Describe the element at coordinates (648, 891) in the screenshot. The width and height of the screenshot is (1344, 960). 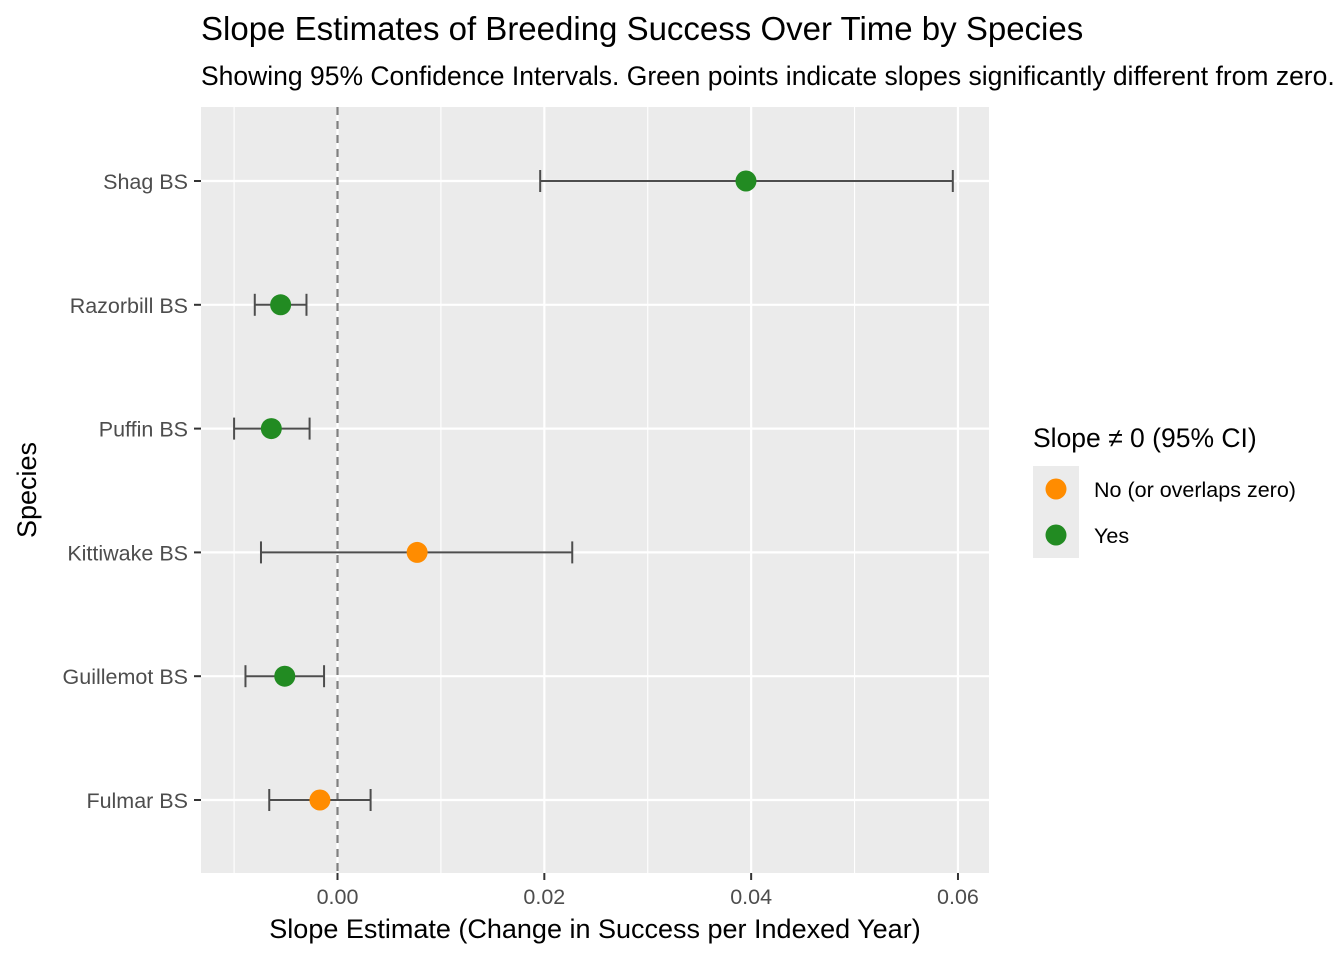
I see `x-axis: 0.00 0.02 0.04 0.06` at that location.